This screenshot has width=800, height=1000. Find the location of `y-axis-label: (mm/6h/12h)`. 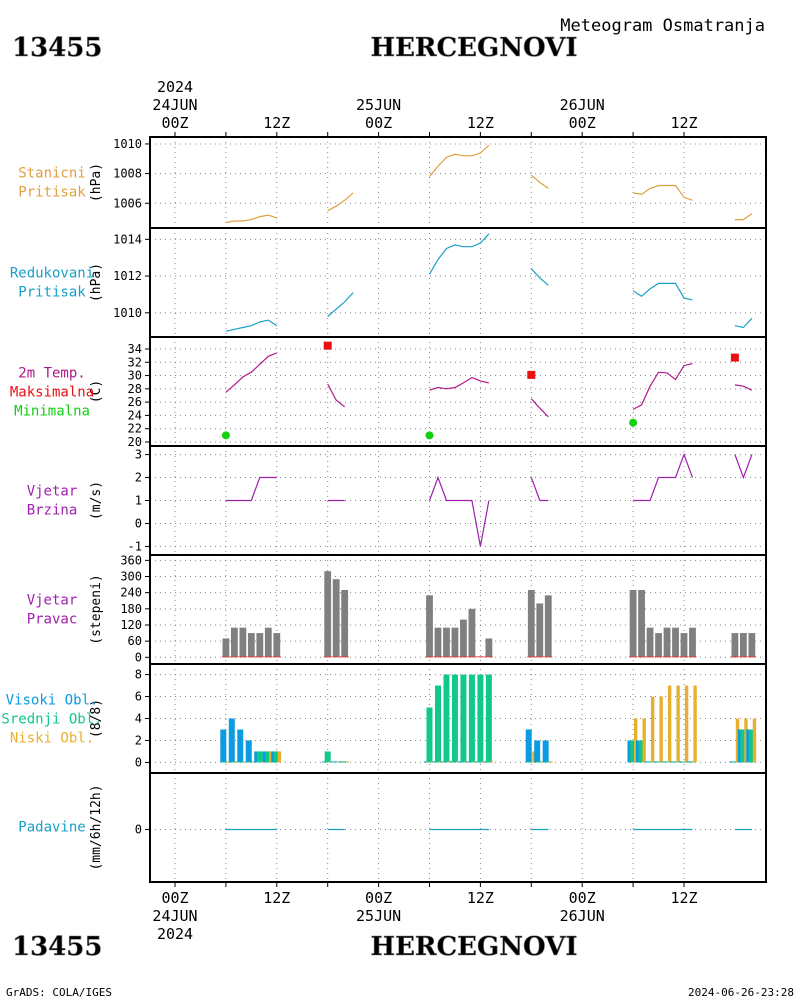

y-axis-label: (mm/6h/12h) is located at coordinates (96, 827).